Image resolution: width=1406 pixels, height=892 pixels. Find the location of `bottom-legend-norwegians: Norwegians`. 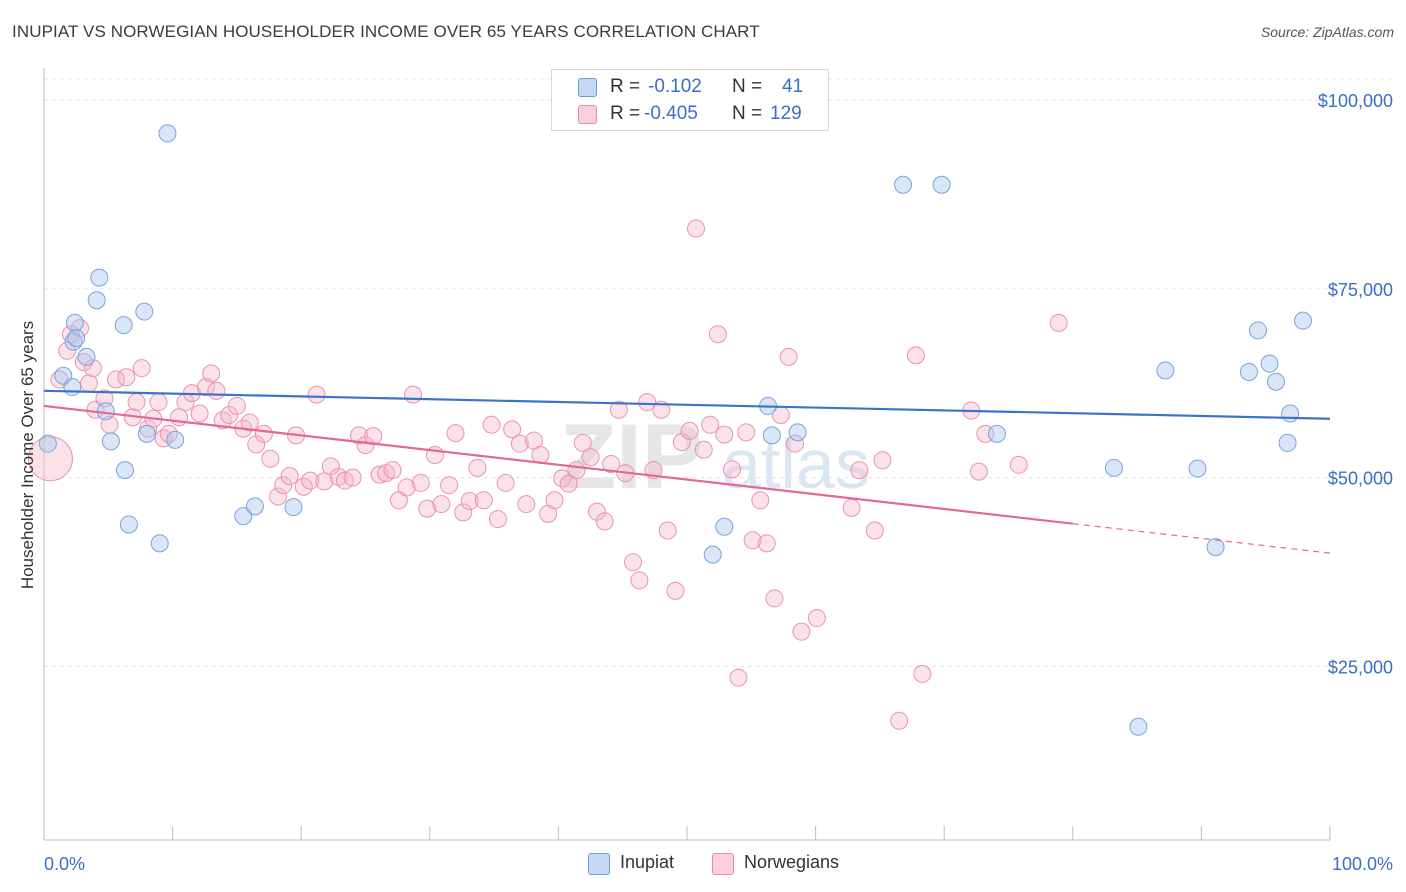

bottom-legend-norwegians: Norwegians is located at coordinates (787, 864).